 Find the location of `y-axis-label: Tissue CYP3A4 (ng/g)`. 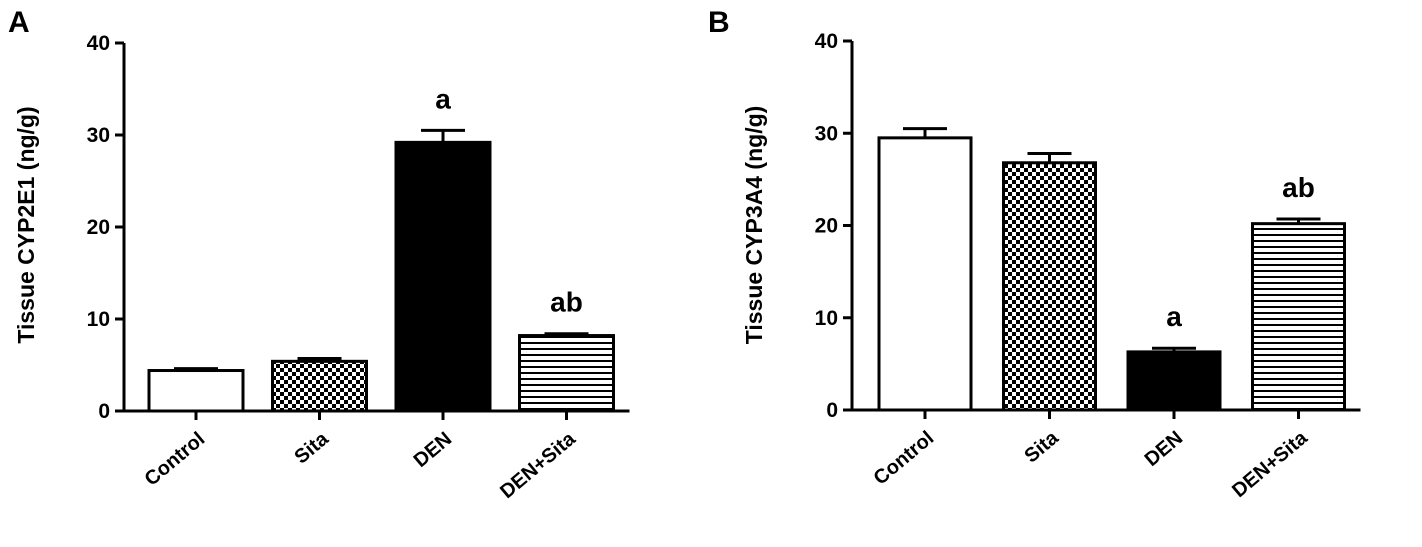

y-axis-label: Tissue CYP3A4 (ng/g) is located at coordinates (754, 225).